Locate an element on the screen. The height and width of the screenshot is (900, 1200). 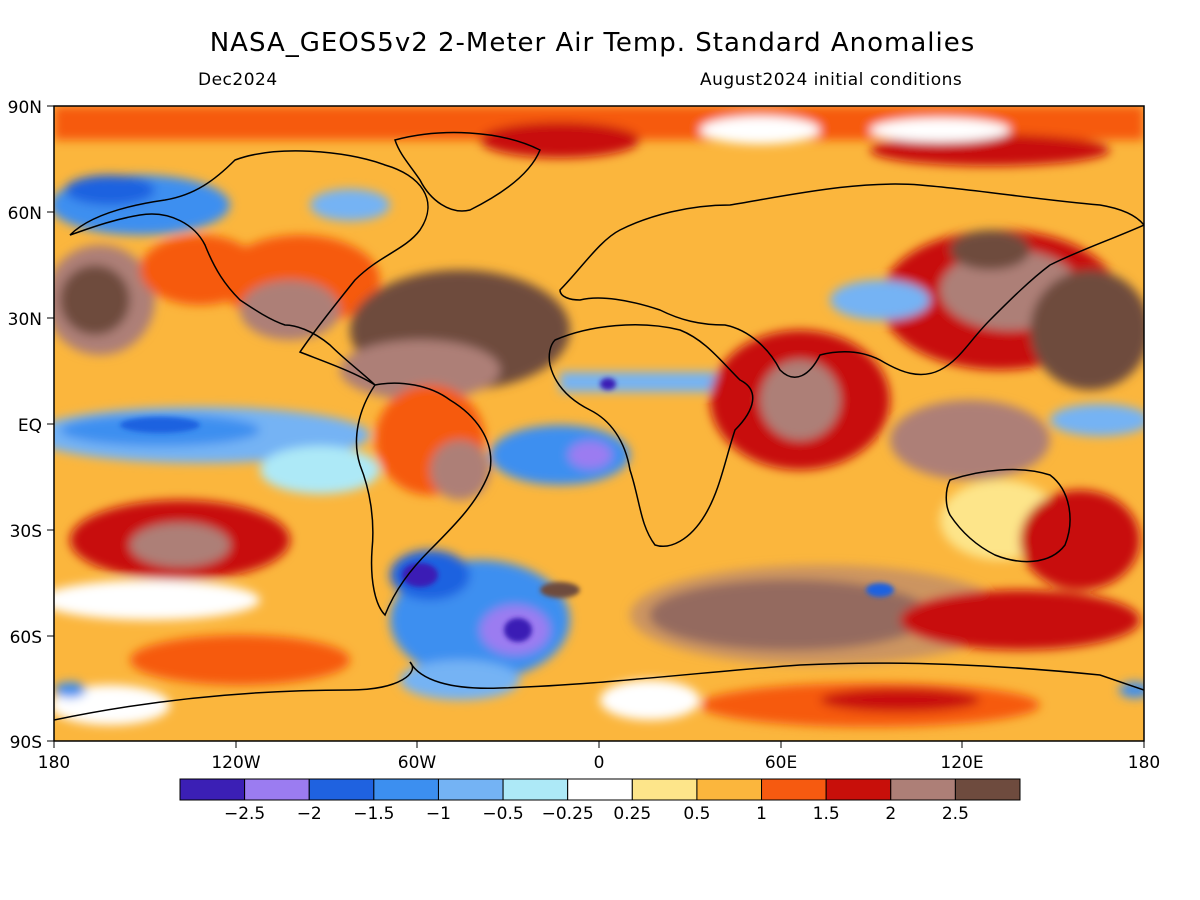
colorbar-label: 1 is located at coordinates (761, 814).